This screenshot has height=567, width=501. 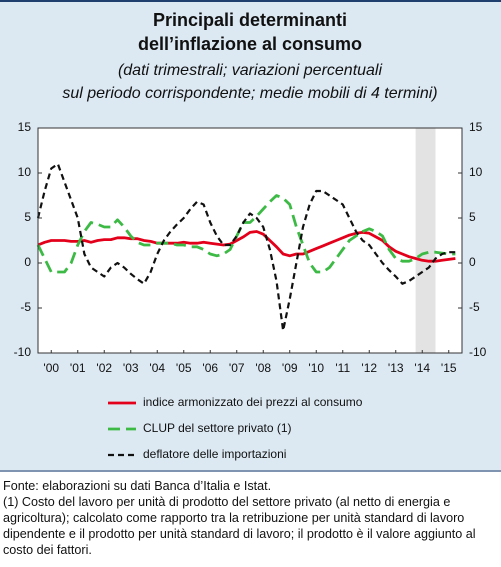 What do you see at coordinates (23, 352) in the screenshot?
I see `y-tick-label: -10` at bounding box center [23, 352].